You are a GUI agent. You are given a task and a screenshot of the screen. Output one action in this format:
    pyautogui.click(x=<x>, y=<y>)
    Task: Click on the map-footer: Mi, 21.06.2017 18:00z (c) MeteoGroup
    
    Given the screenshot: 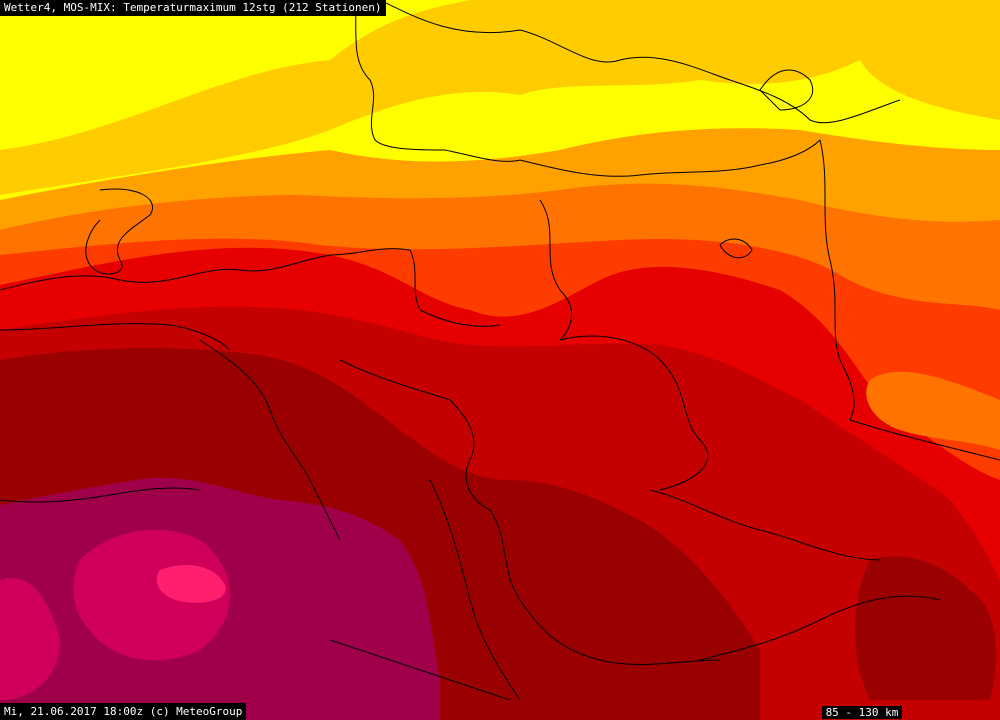 What is the action you would take?
    pyautogui.click(x=123, y=711)
    